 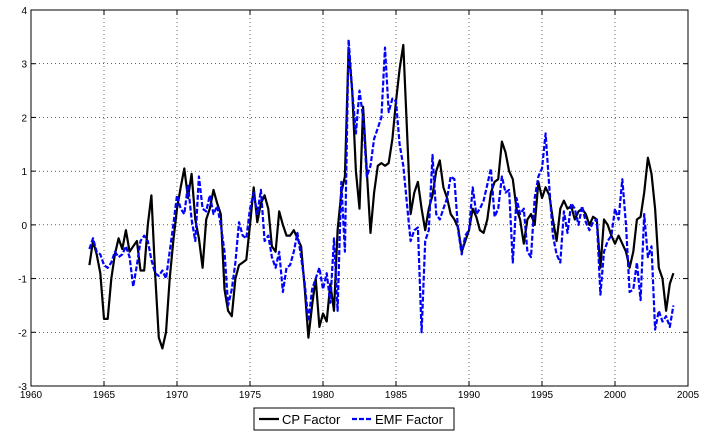 I want to click on y-tick-label: -2, so click(x=22, y=333).